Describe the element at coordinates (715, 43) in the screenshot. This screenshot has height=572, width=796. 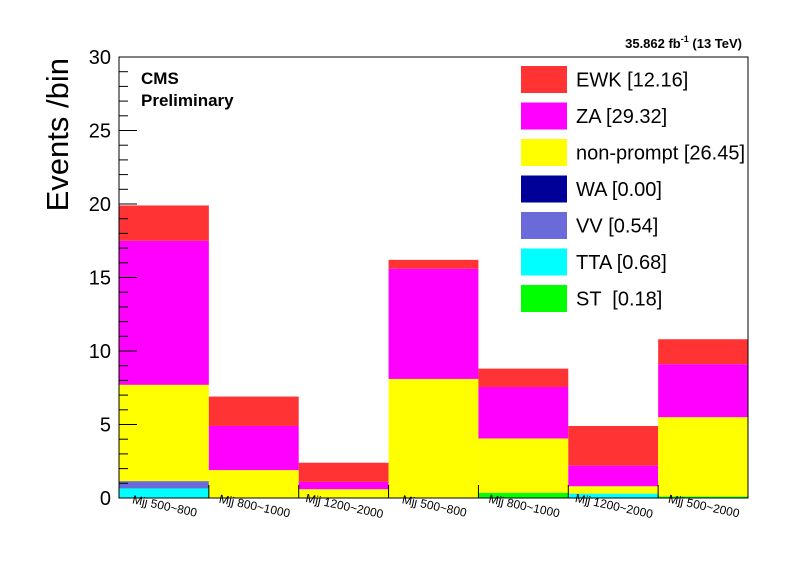
I see `lumi-energy: (13 TeV)` at that location.